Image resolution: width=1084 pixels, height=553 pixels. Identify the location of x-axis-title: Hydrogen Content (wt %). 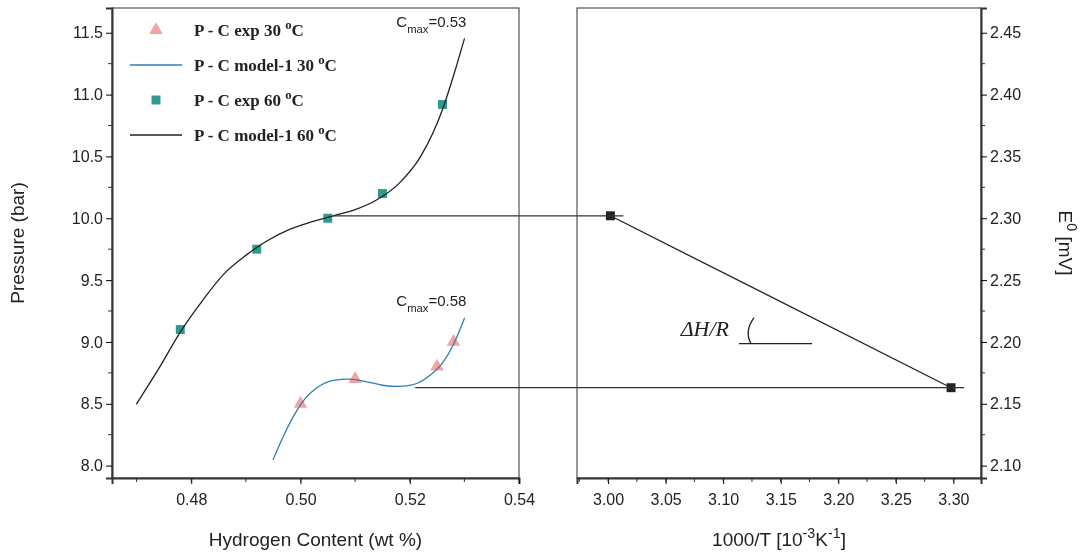
(315, 539).